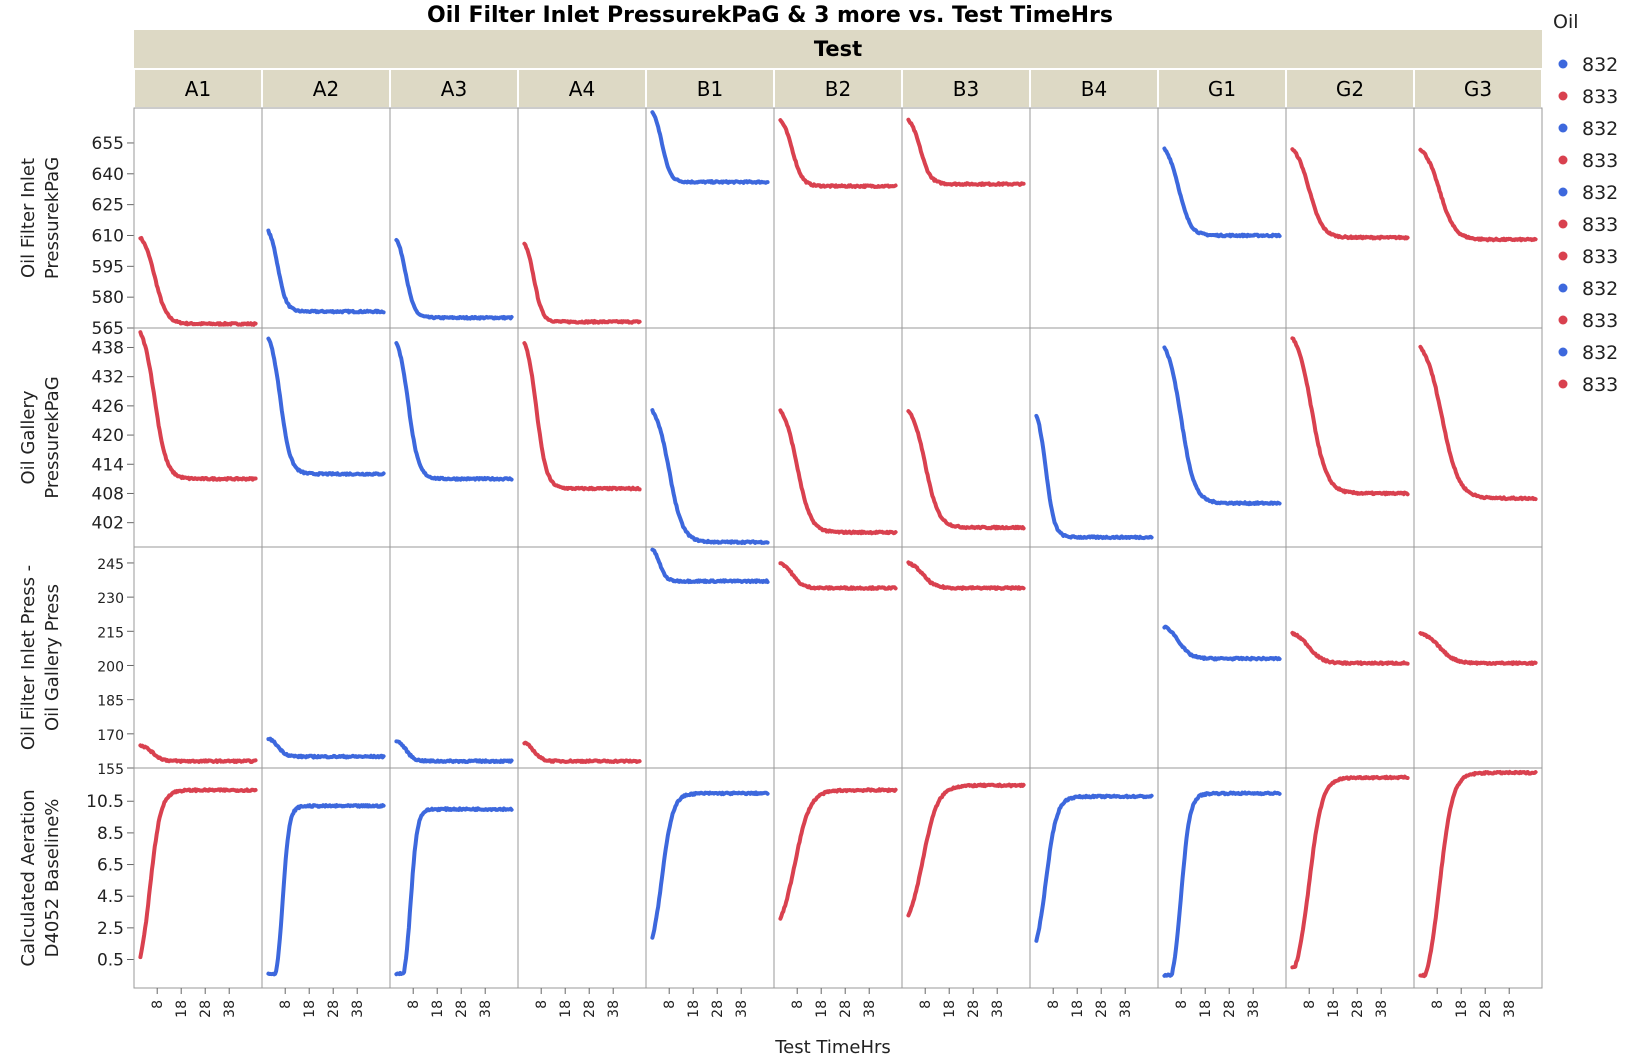  Describe the element at coordinates (582, 752) in the screenshot. I see `series-A4-row3` at that location.